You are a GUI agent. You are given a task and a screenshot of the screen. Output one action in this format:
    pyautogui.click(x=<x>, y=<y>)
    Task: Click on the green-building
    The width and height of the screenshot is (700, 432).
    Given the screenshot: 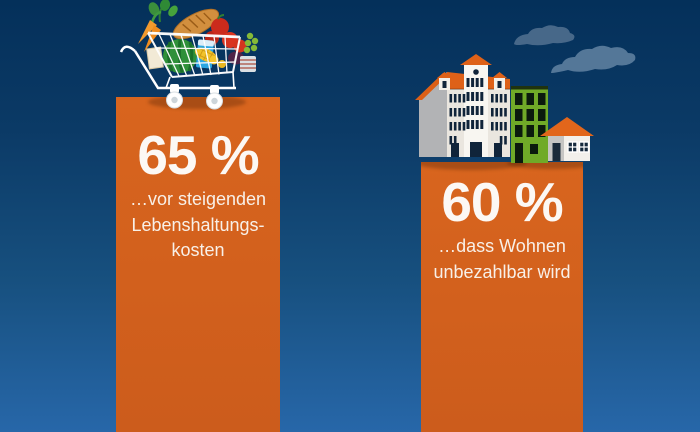 What is the action you would take?
    pyautogui.click(x=529, y=124)
    